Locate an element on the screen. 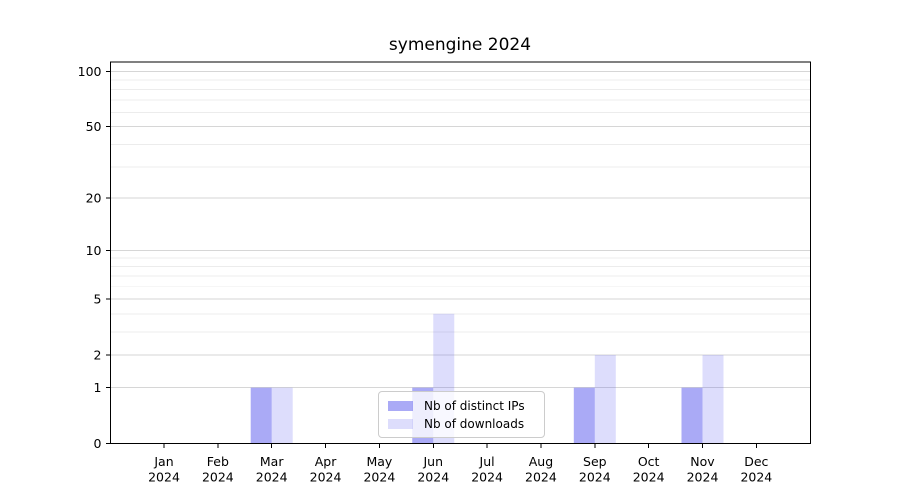 Image resolution: width=900 pixels, height=500 pixels. legend-item-distinct-ips: Nb of distinct IPs is located at coordinates (461, 406).